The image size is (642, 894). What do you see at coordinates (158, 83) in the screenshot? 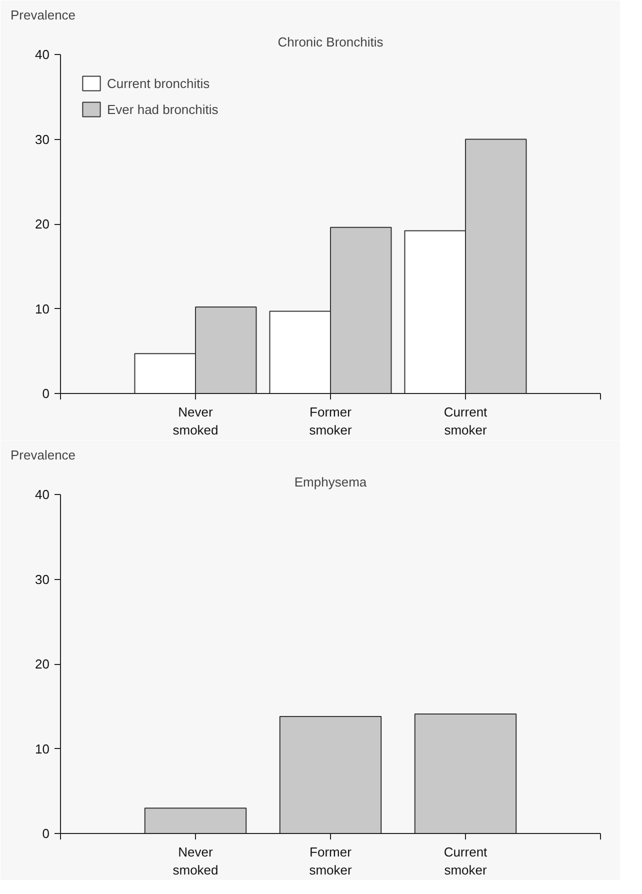
I see `legend-label: Current bronchitis` at bounding box center [158, 83].